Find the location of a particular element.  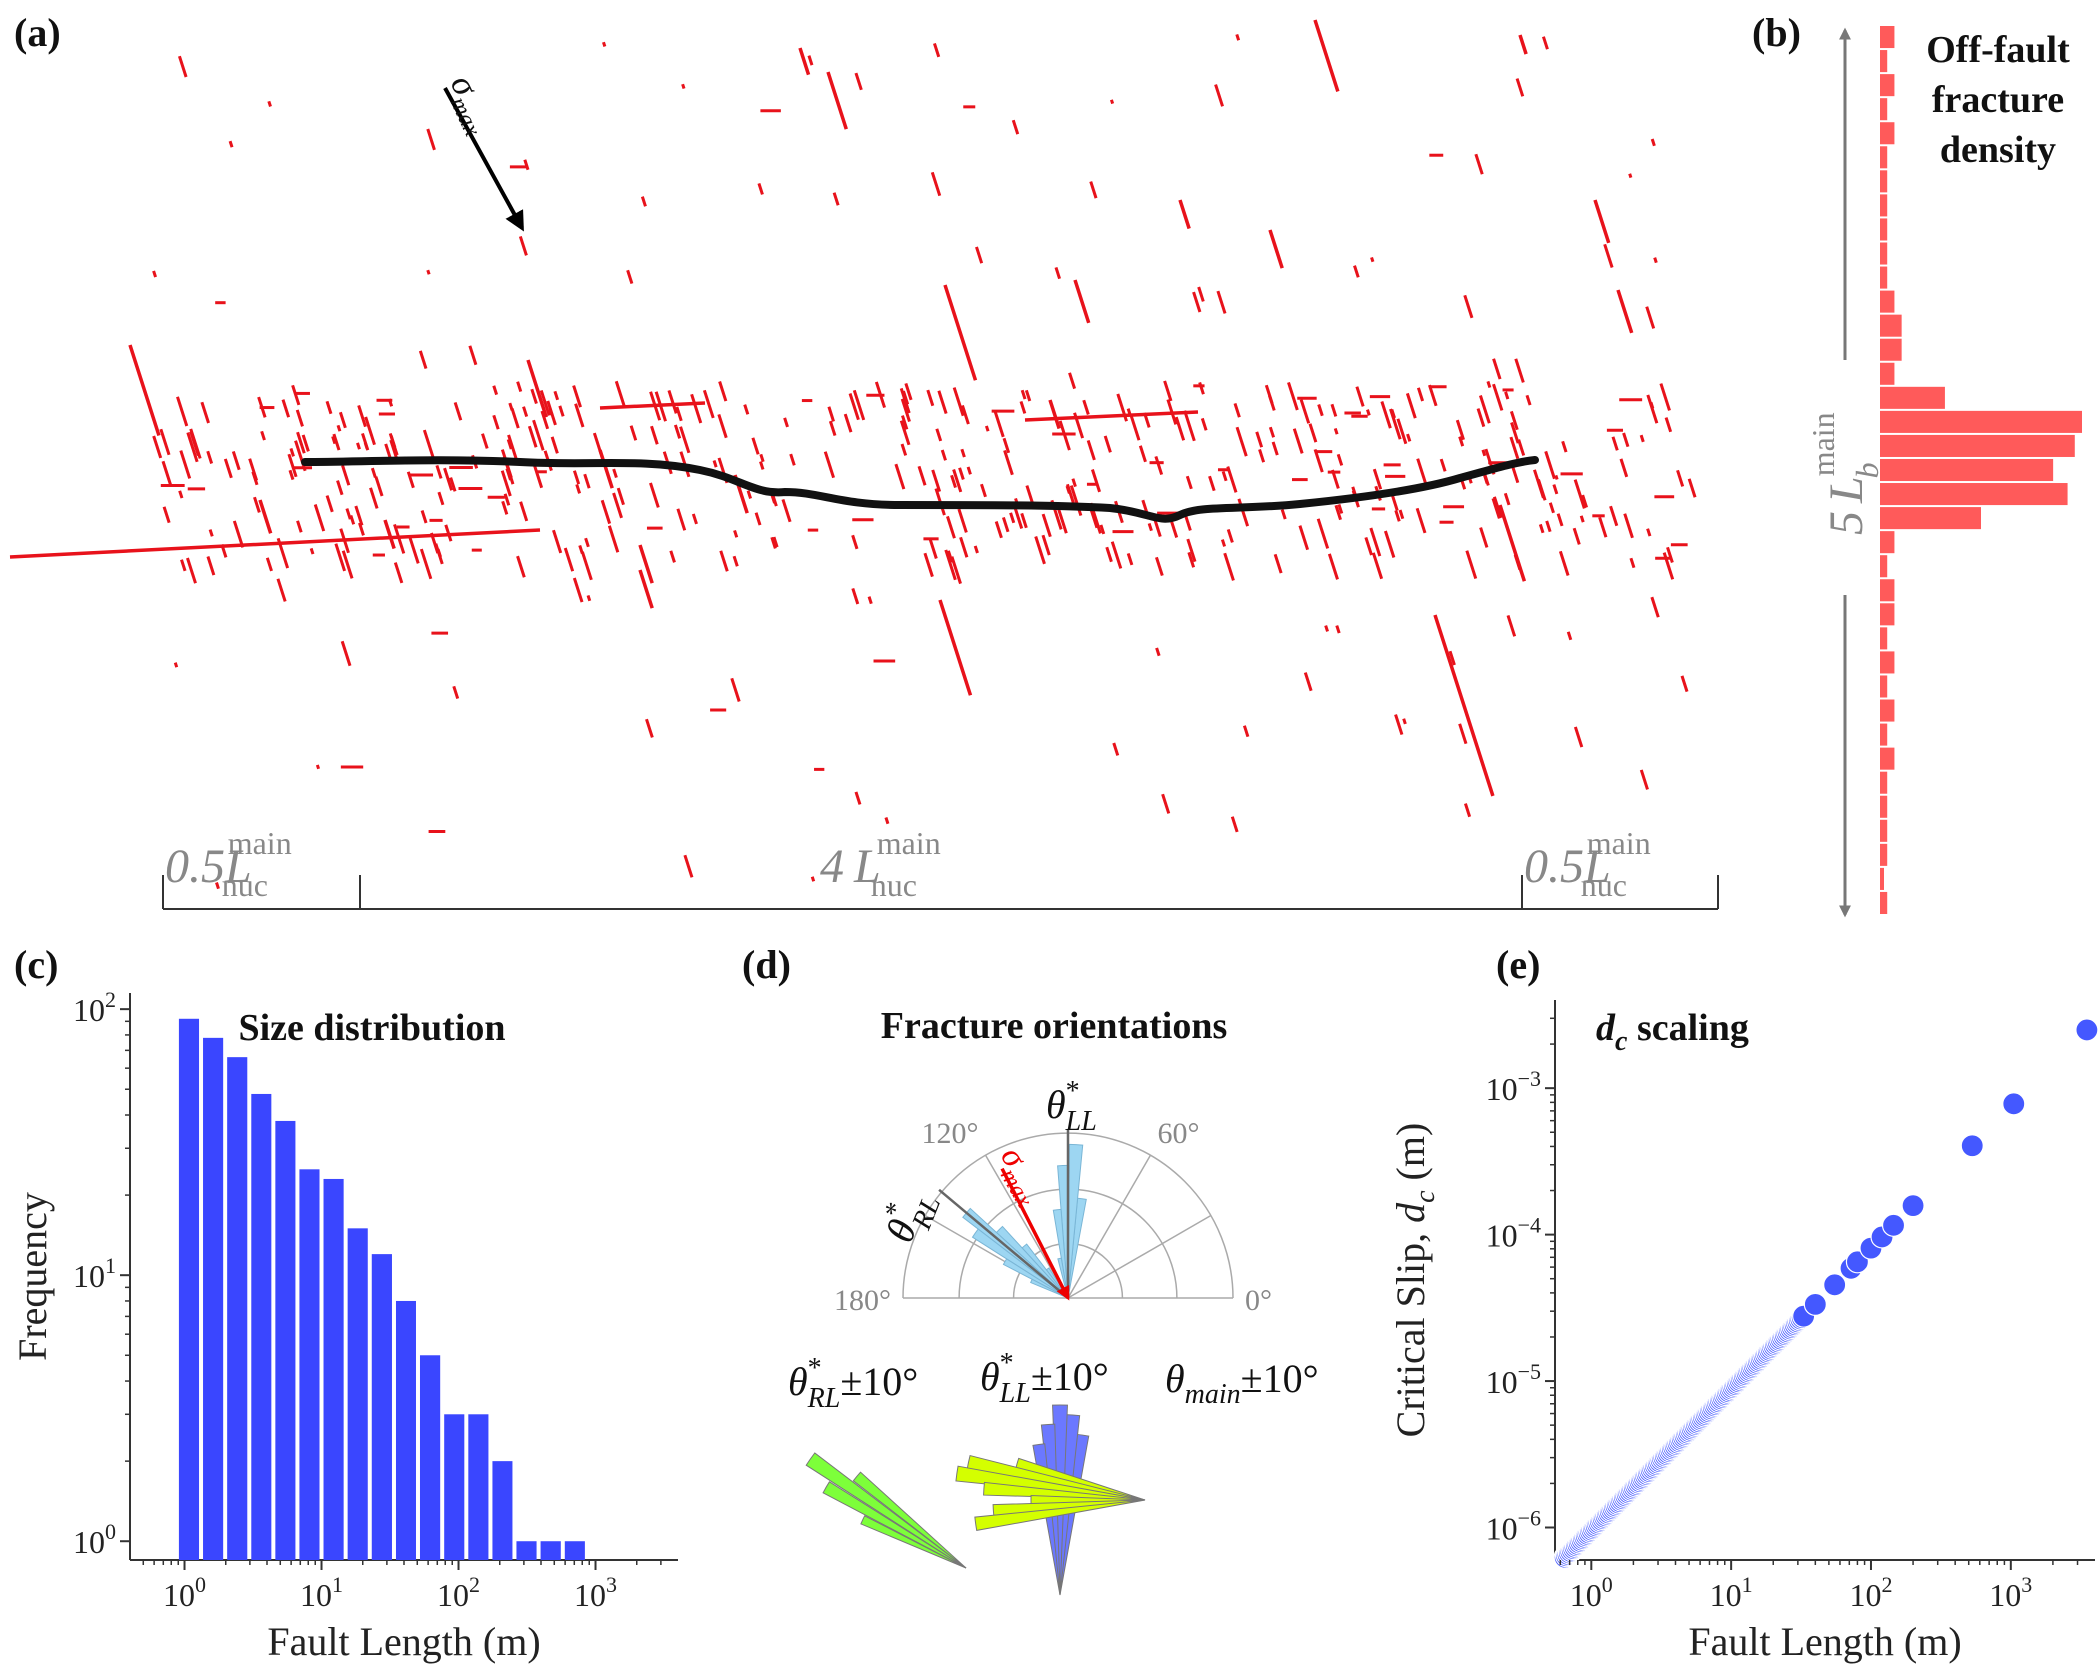

y-tick-label: 102 is located at coordinates (94, 1007).